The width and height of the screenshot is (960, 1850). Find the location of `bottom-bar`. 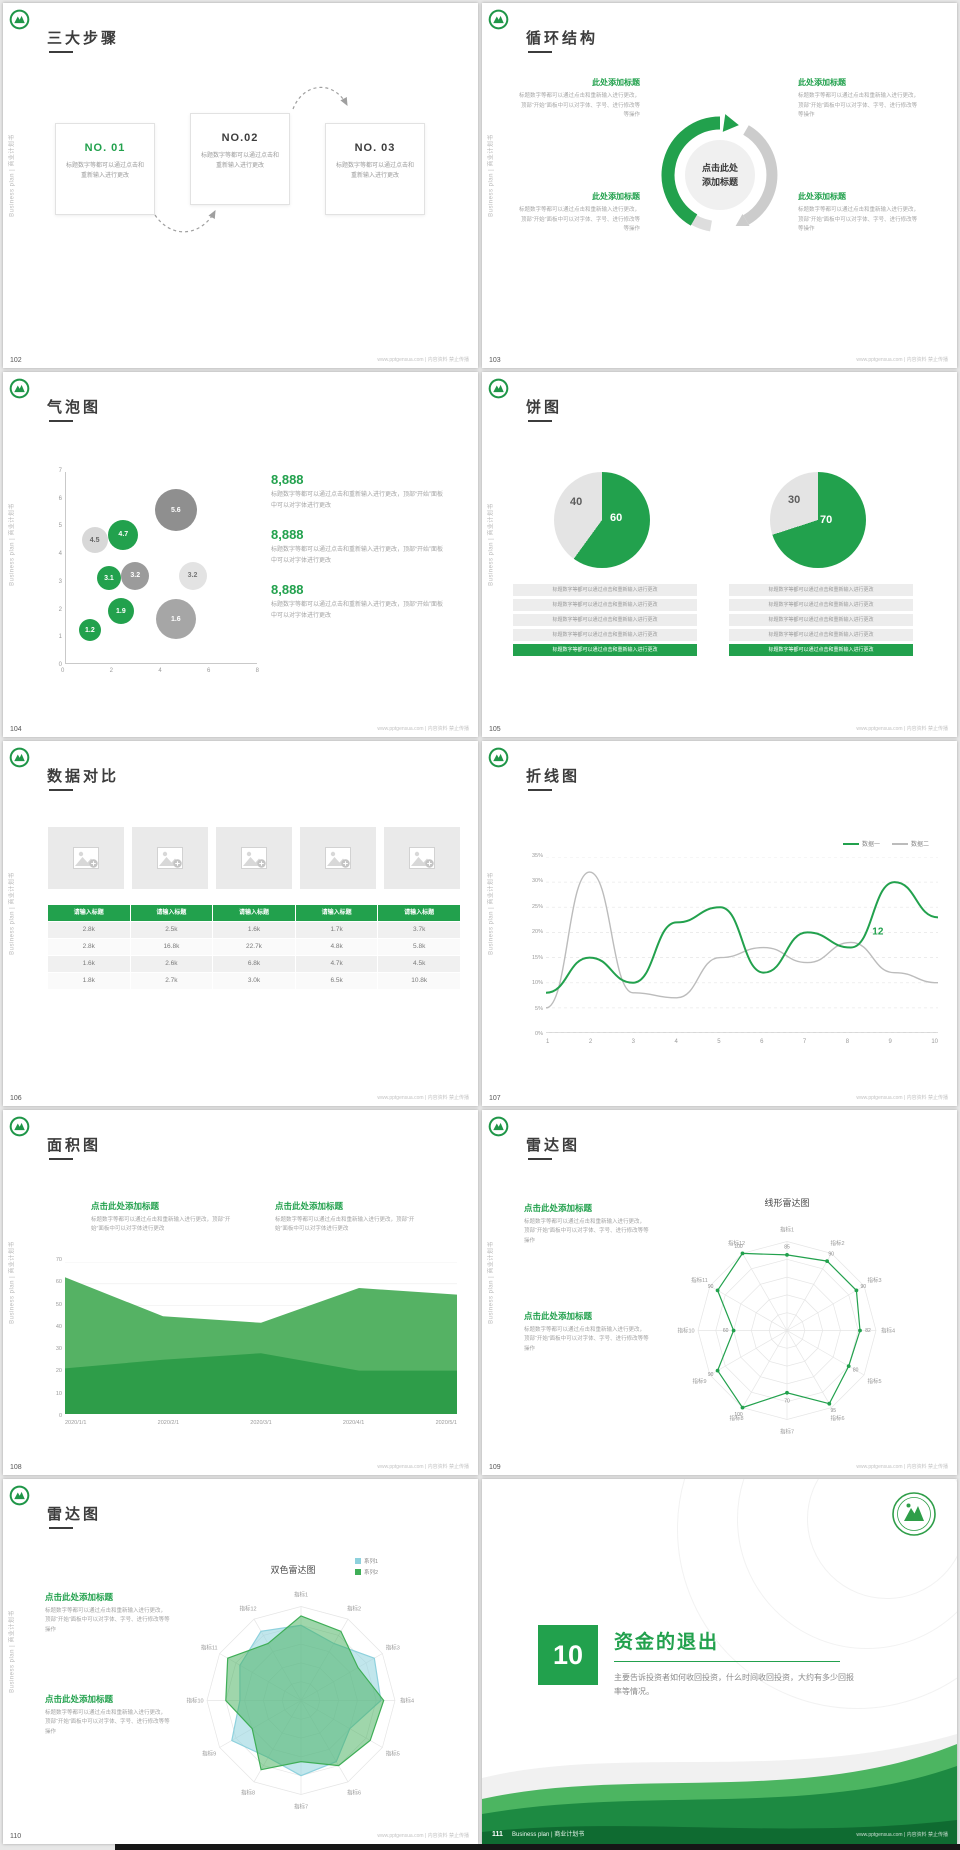

bottom-bar is located at coordinates (537, 1847).